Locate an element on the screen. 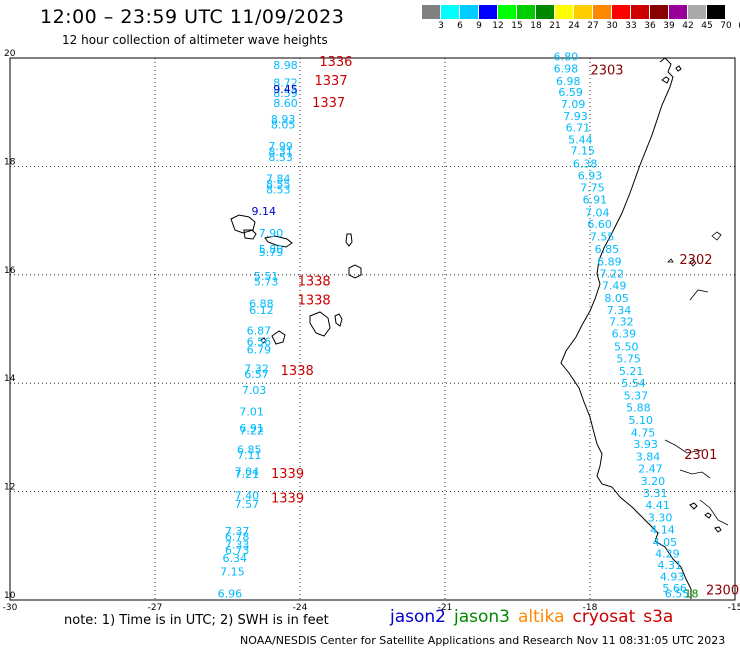 This screenshot has height=650, width=740. wave-height-cryosat: 7.34 is located at coordinates (619, 310).